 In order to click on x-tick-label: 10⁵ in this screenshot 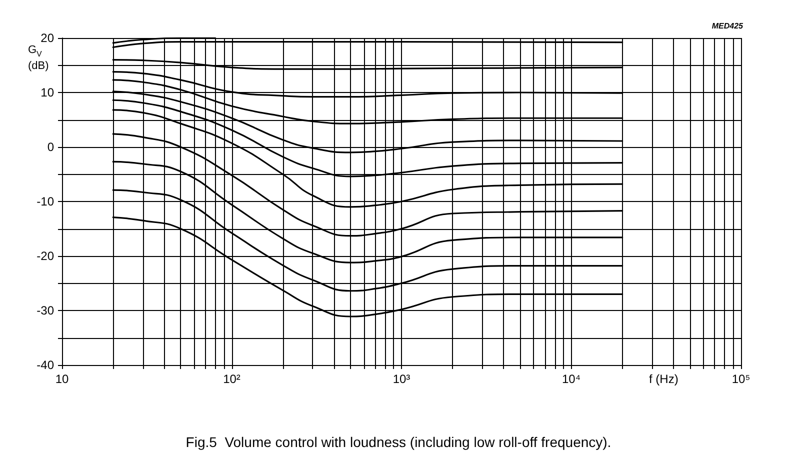, I will do `click(741, 379)`.